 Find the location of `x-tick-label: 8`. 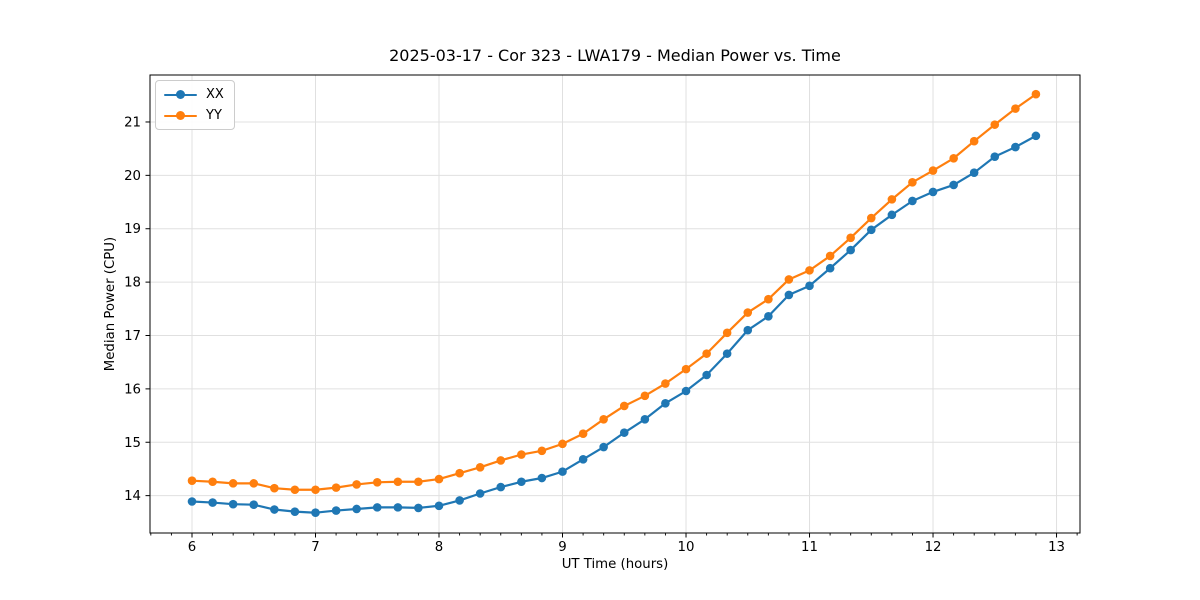

x-tick-label: 8 is located at coordinates (439, 547).